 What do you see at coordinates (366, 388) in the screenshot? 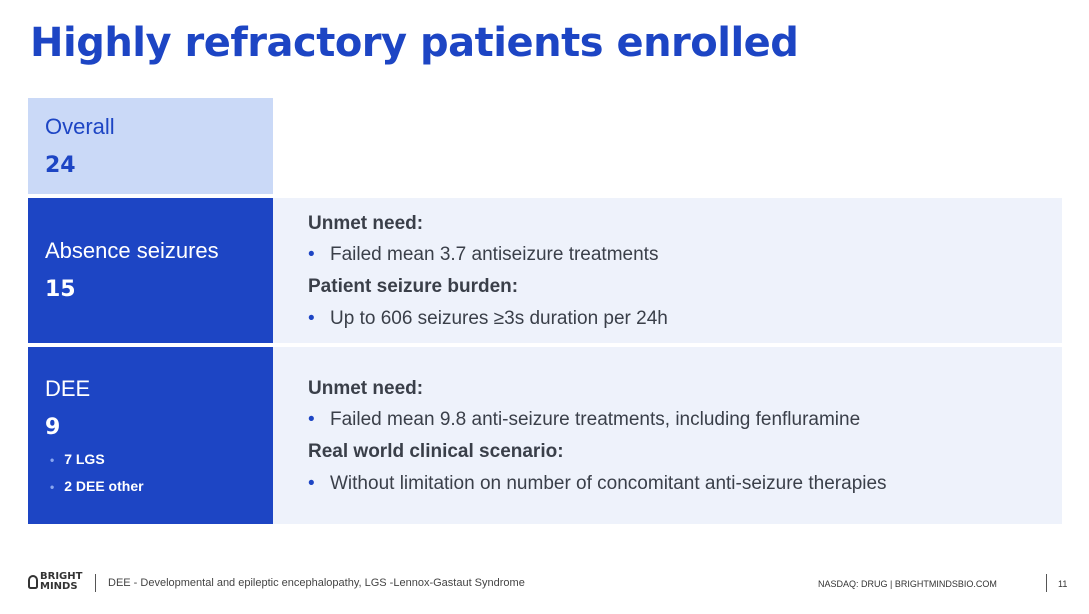
I see `dee-unmet-heading: Unmet need:` at bounding box center [366, 388].